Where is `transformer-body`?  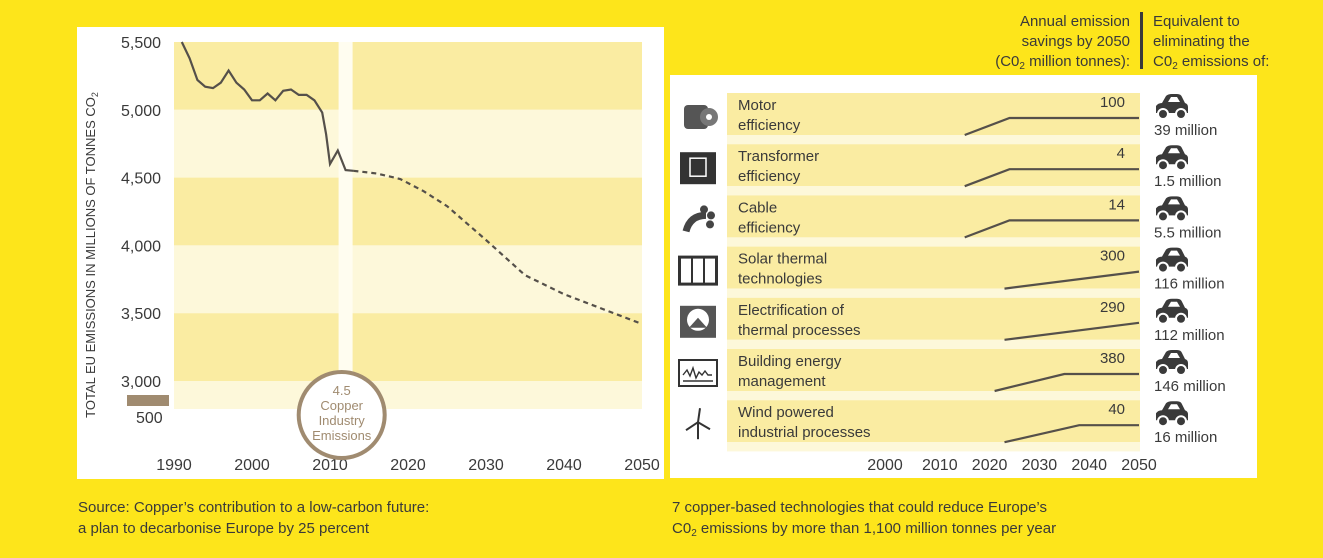
transformer-body is located at coordinates (698, 168).